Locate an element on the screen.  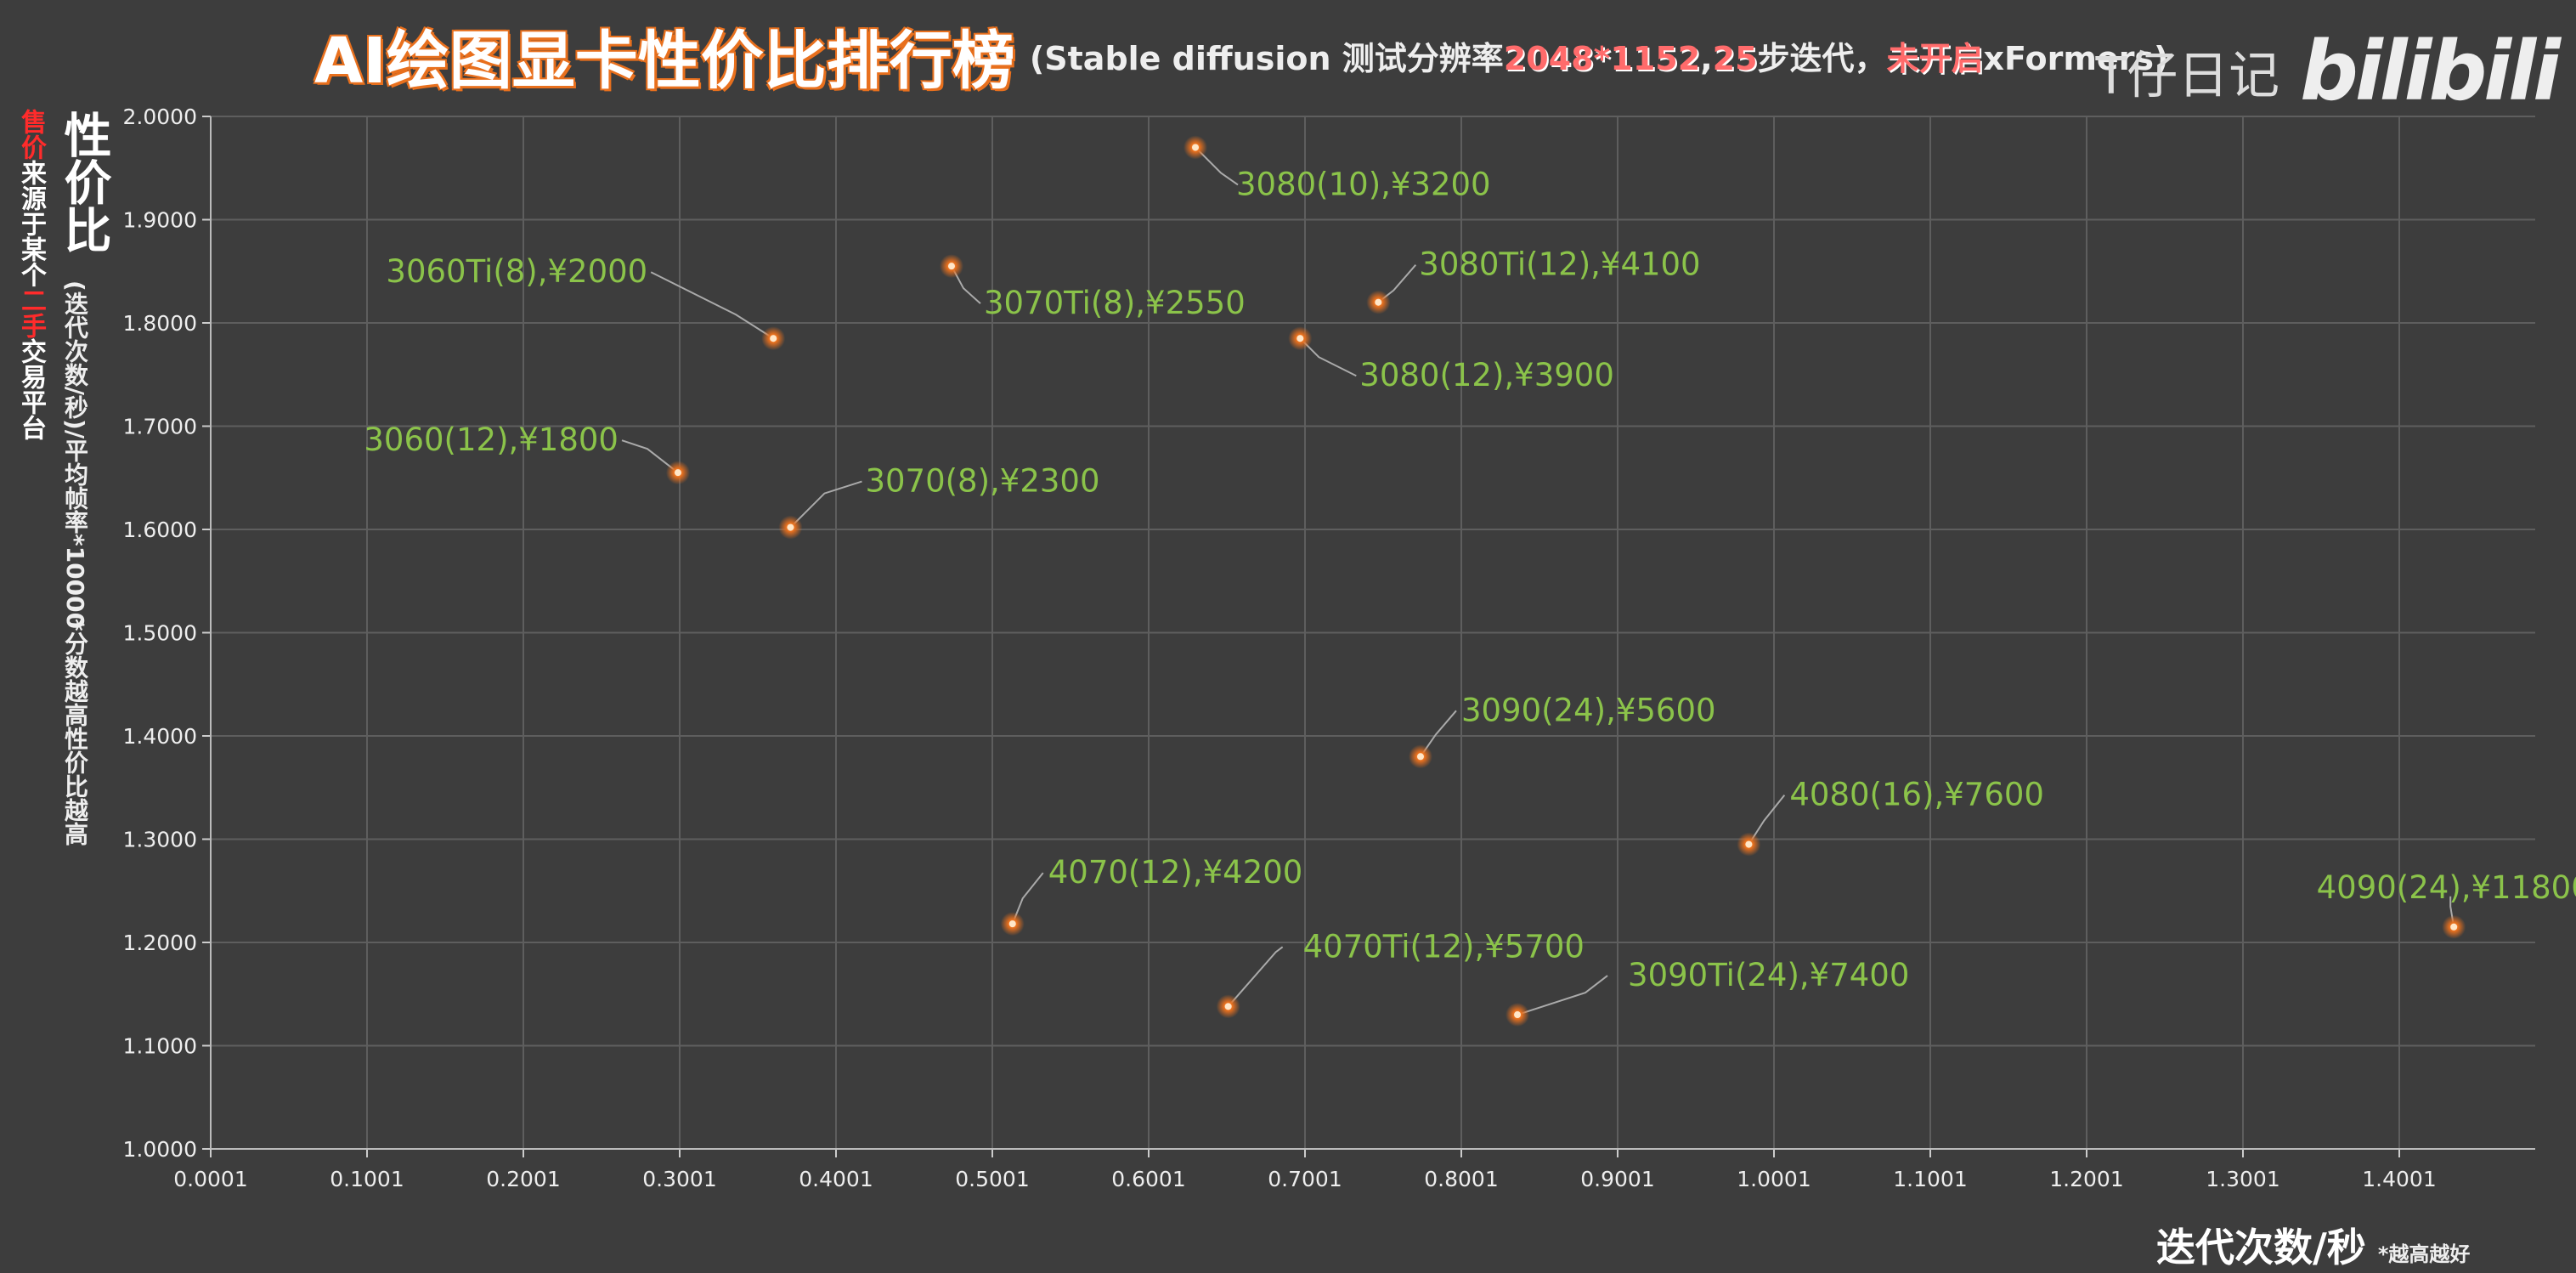
point-label: 4070(12),¥4200 is located at coordinates (1175, 872).